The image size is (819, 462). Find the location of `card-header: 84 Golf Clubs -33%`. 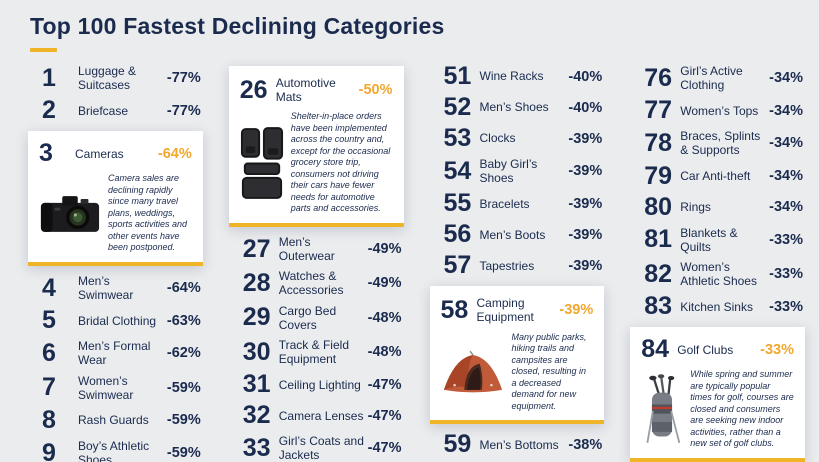

card-header: 84 Golf Clubs -33% is located at coordinates (717, 349).